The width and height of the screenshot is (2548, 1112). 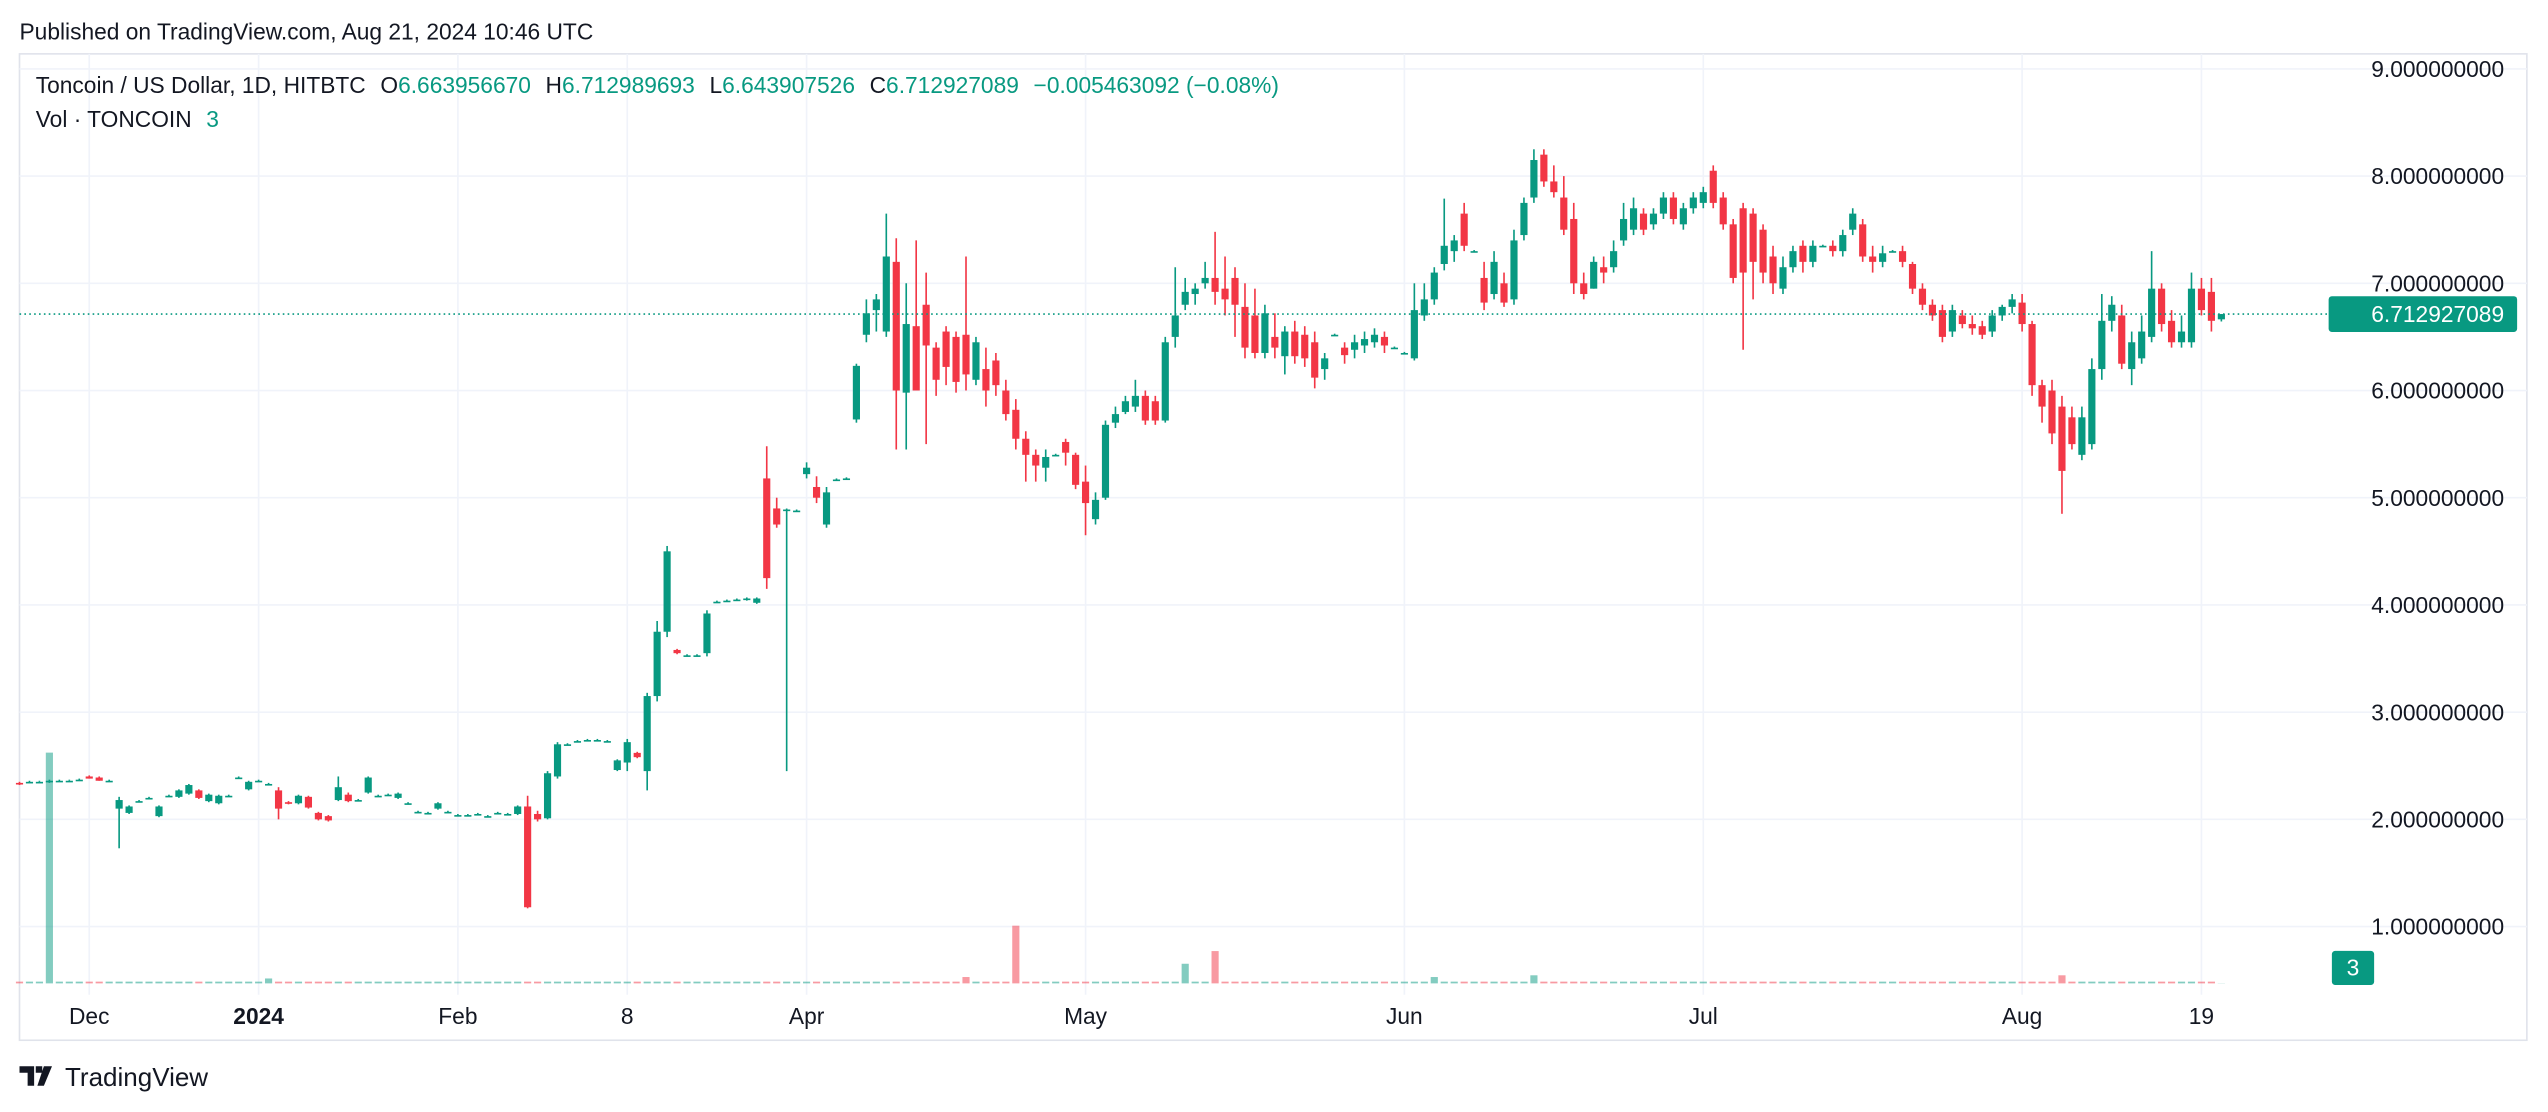 What do you see at coordinates (788, 85) in the screenshot?
I see `ohlc-value: 6.643907526` at bounding box center [788, 85].